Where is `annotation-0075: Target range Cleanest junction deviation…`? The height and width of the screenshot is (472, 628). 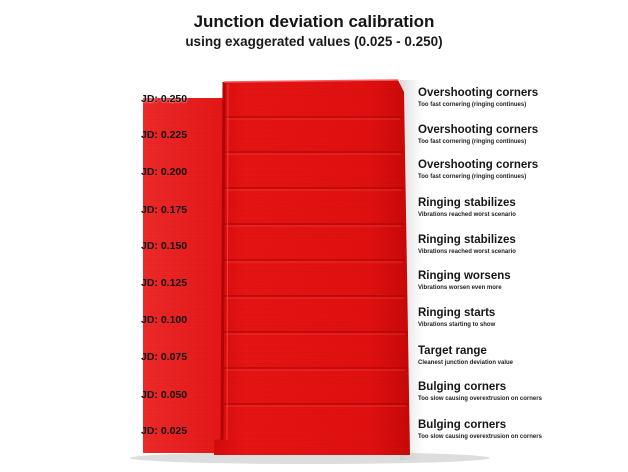
annotation-0075: Target range Cleanest junction deviation… is located at coordinates (465, 355).